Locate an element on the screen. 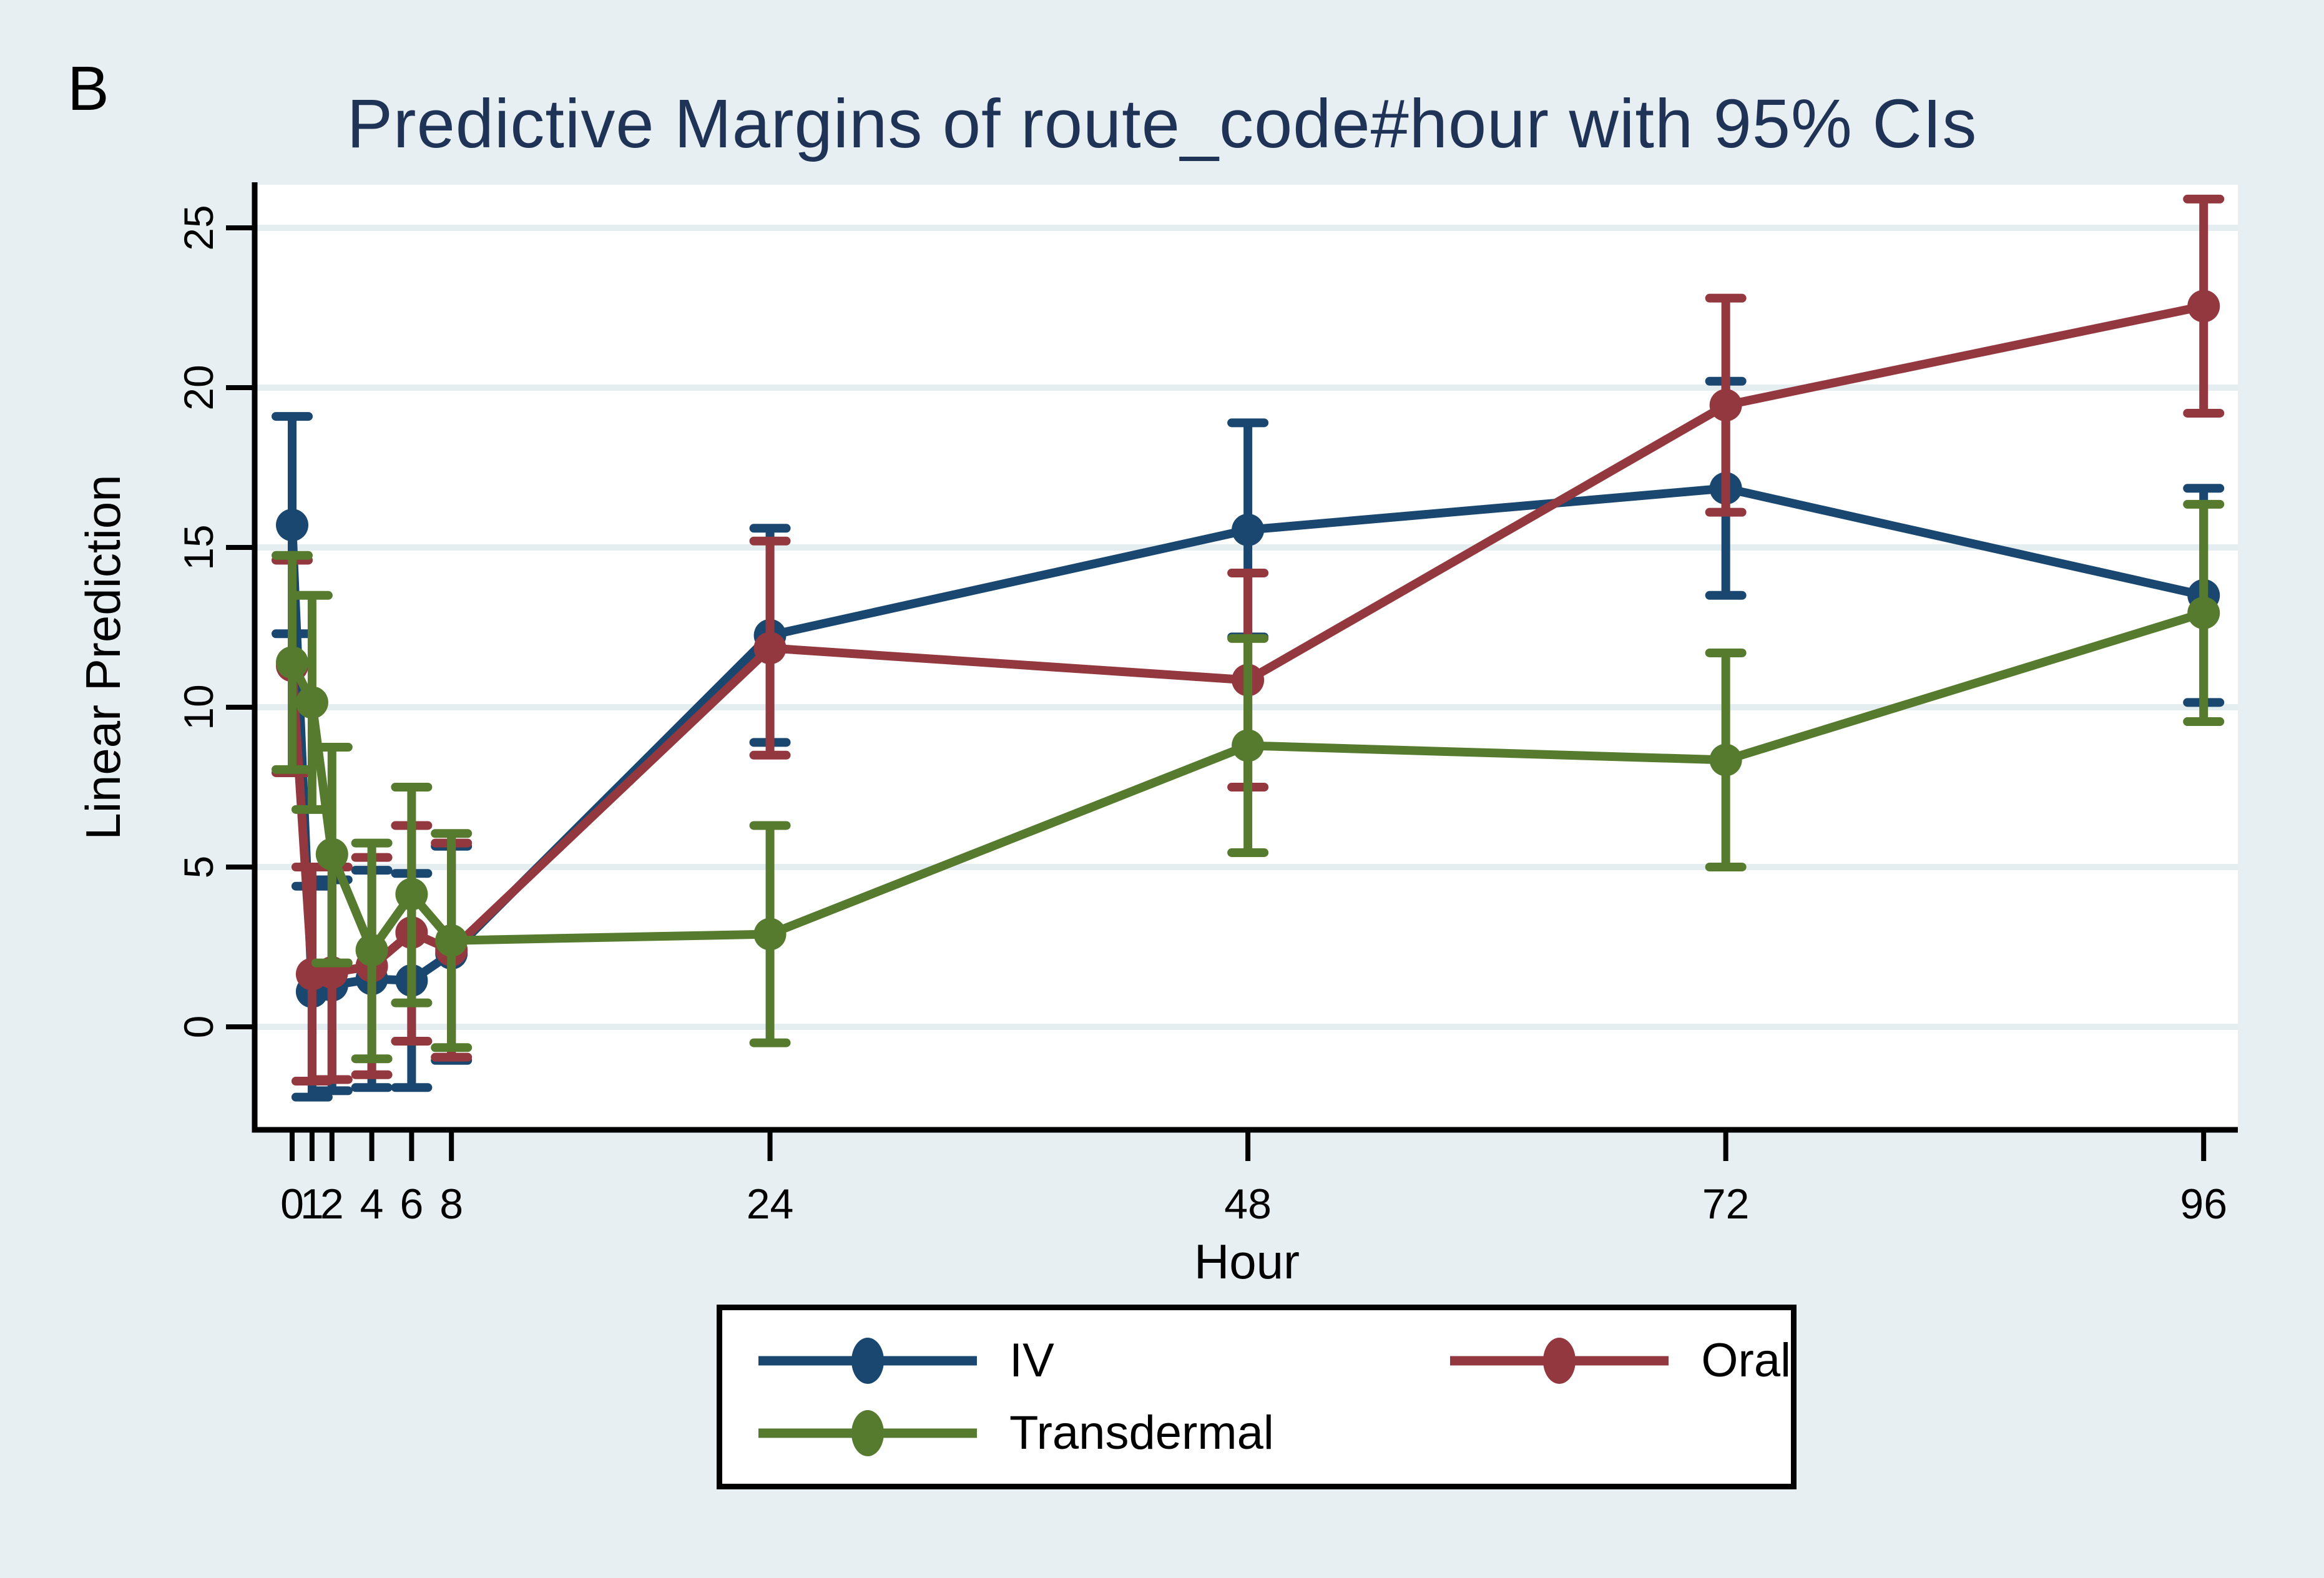  legend-row: IV Oral is located at coordinates (1271, 1361).